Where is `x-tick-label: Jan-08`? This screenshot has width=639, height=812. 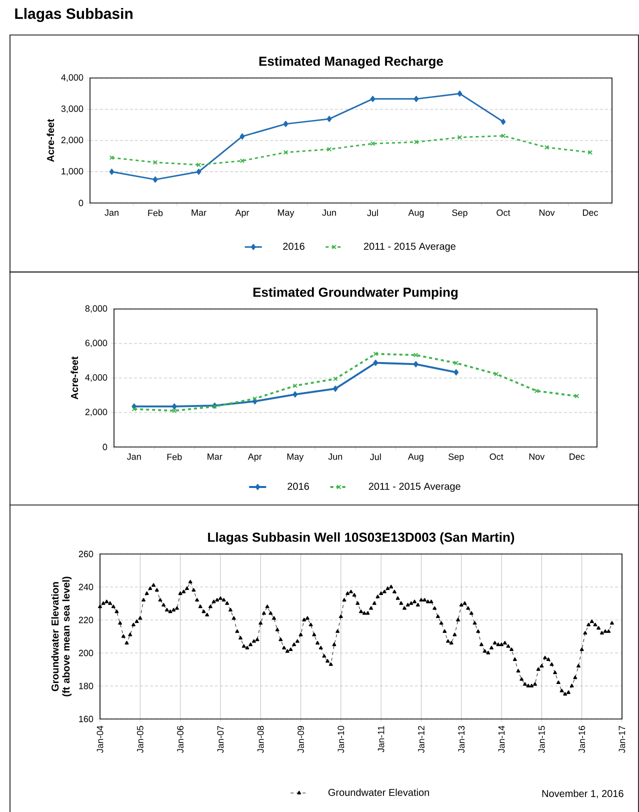 x-tick-label: Jan-08 is located at coordinates (260, 739).